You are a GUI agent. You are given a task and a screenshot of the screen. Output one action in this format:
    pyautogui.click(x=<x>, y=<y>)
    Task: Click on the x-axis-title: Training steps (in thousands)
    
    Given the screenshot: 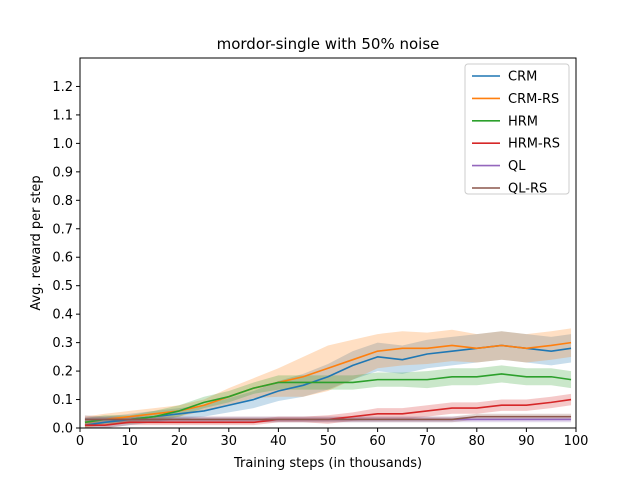 What is the action you would take?
    pyautogui.click(x=327, y=463)
    